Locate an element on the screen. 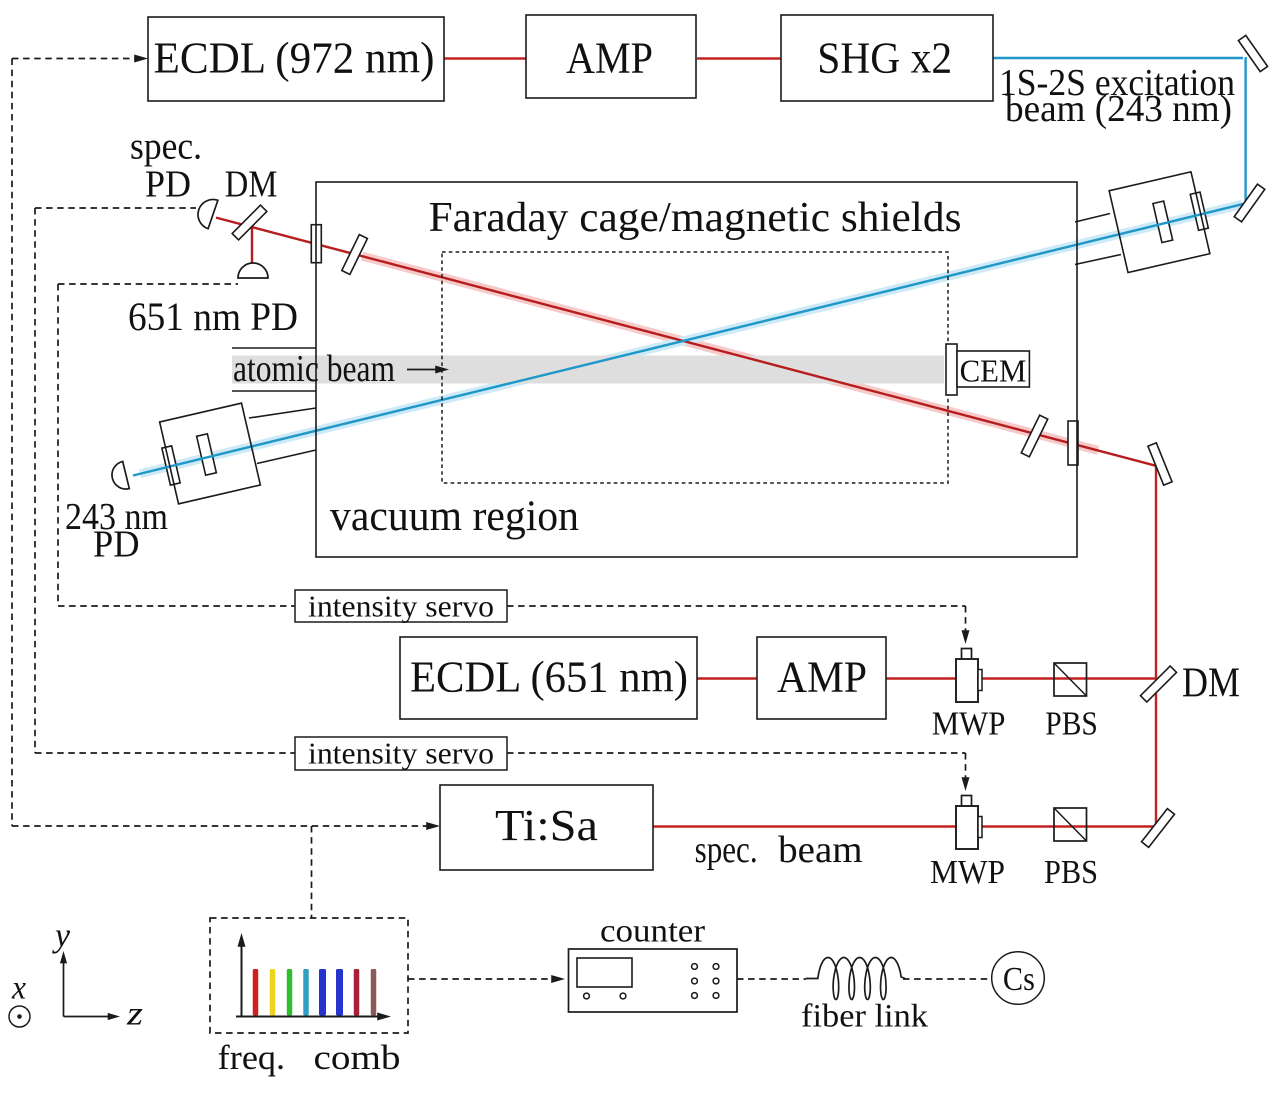 This screenshot has height=1094, width=1277. svg-text: 651 nm PD is located at coordinates (213, 316).